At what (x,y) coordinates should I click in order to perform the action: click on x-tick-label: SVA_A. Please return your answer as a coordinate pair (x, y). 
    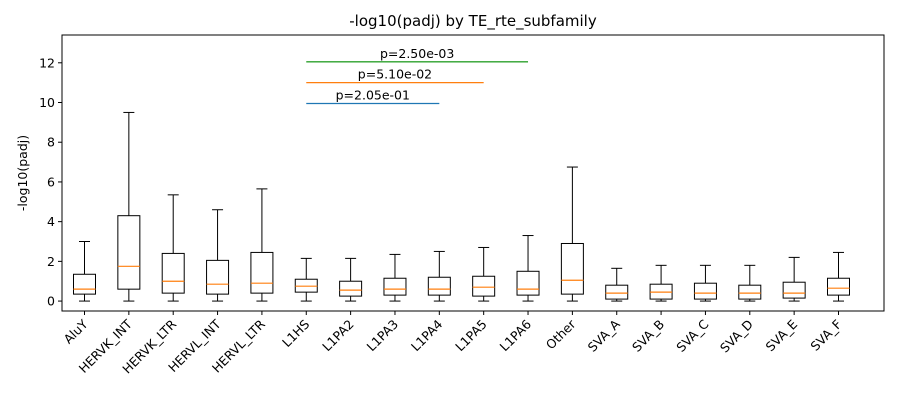
    Looking at the image, I should click on (604, 335).